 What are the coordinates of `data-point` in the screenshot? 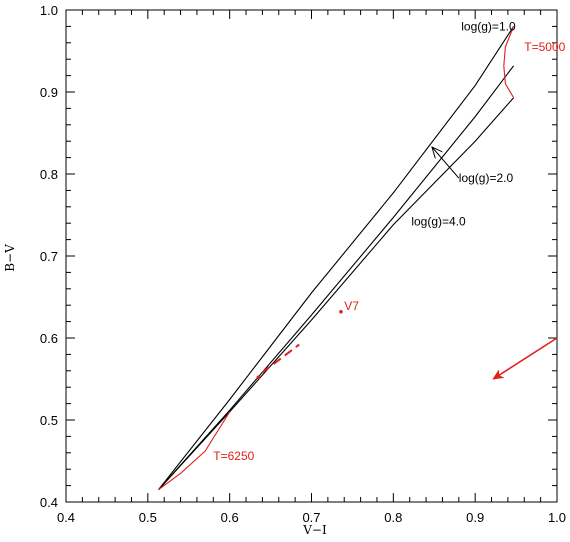 It's located at (258, 377).